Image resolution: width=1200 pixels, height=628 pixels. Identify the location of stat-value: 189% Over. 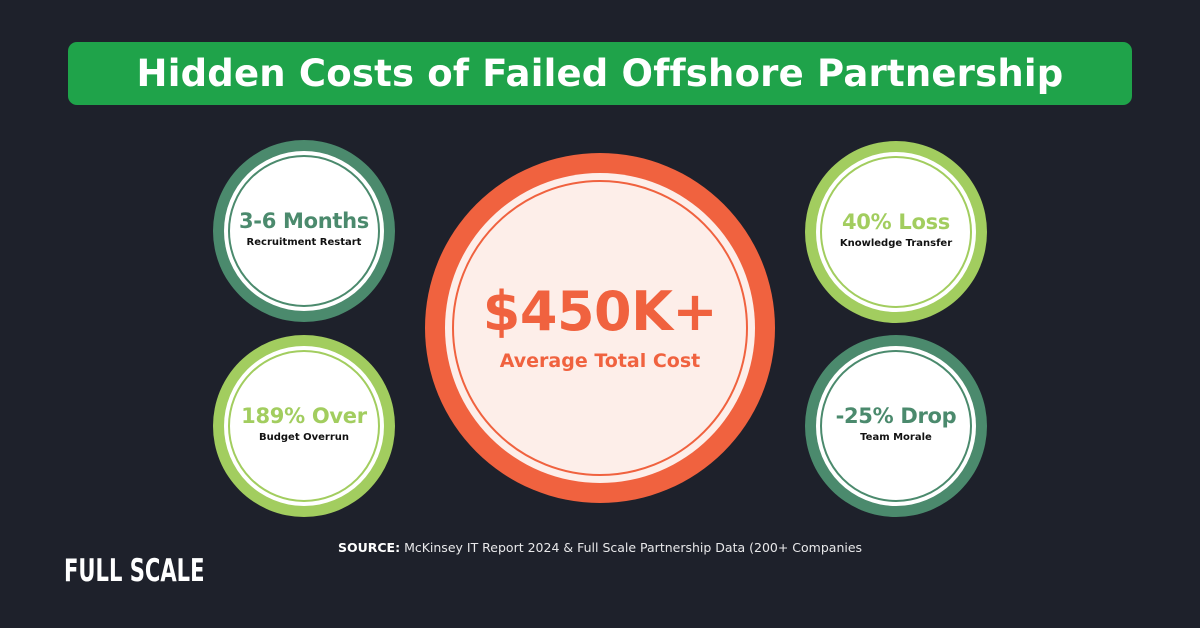
(304, 416).